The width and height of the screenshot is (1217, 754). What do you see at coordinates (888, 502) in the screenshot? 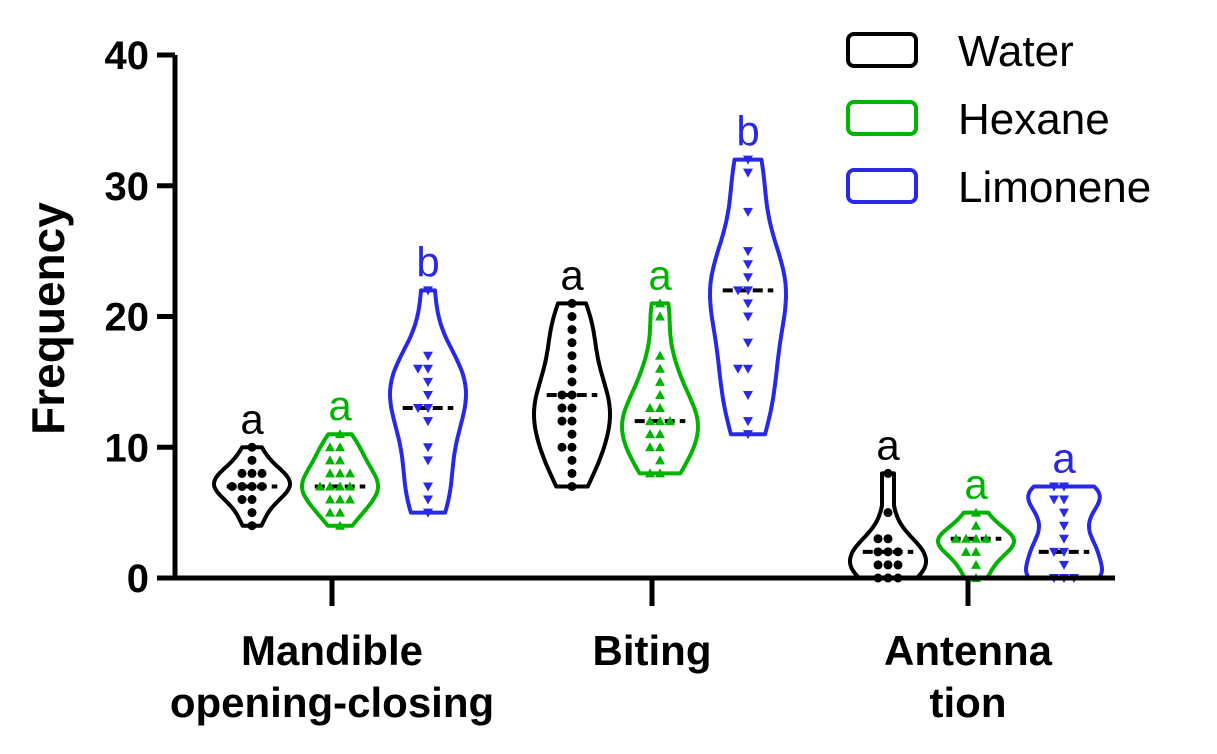
I see `violin-water-2: a` at bounding box center [888, 502].